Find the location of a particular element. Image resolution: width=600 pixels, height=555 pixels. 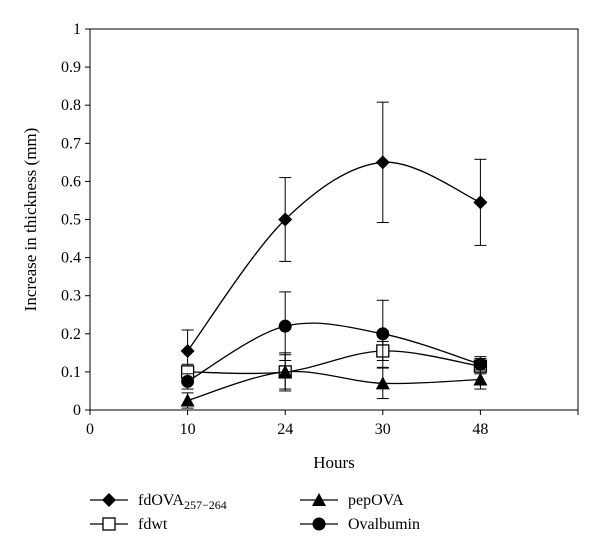

legend-item: Ovalbumin is located at coordinates (360, 524).